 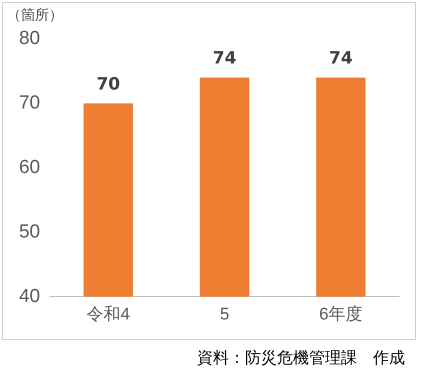 What do you see at coordinates (108, 314) in the screenshot?
I see `x-tick-label: 令和4` at bounding box center [108, 314].